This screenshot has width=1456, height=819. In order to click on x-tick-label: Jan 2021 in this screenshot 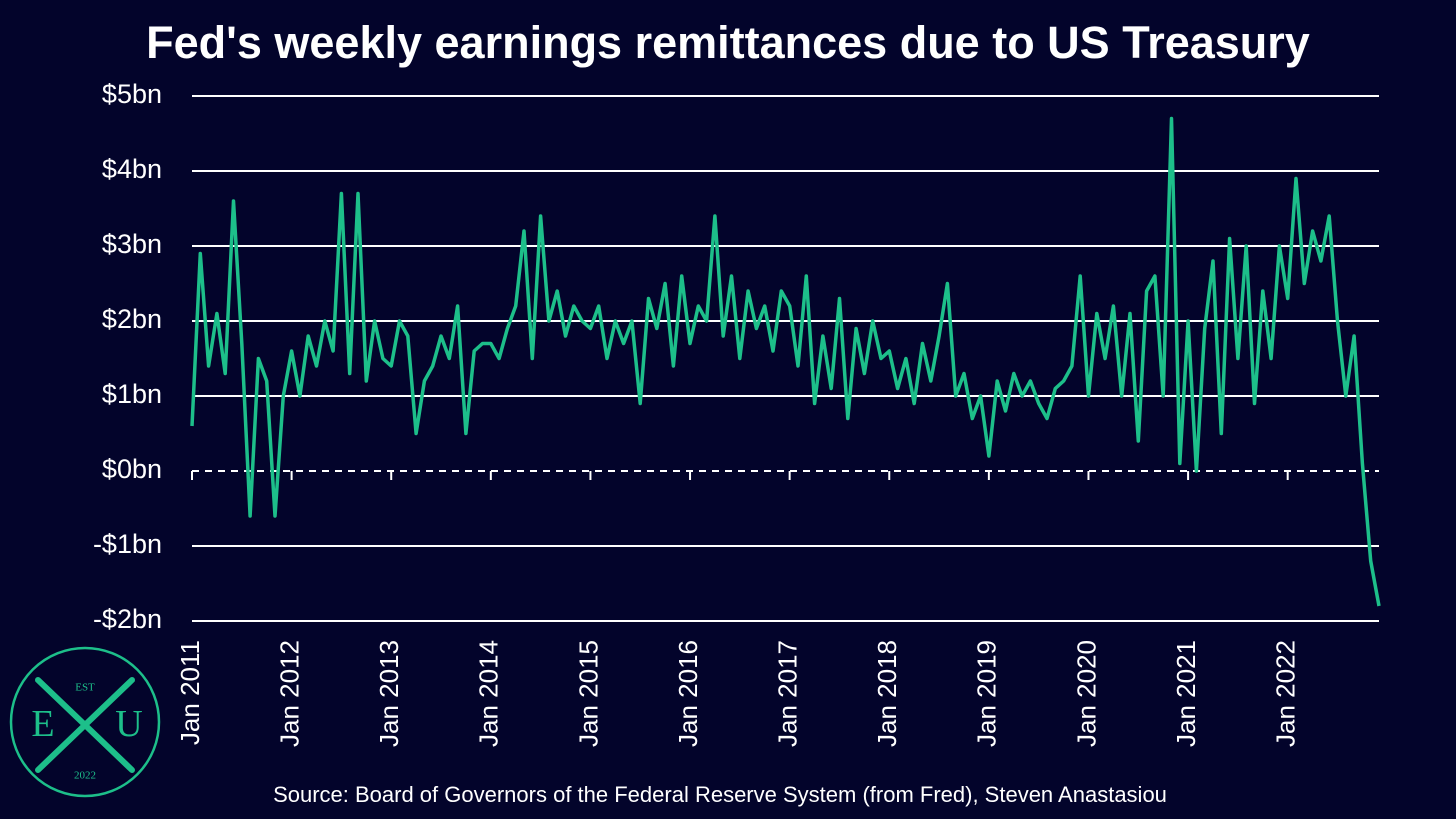, I will do `click(1186, 693)`.